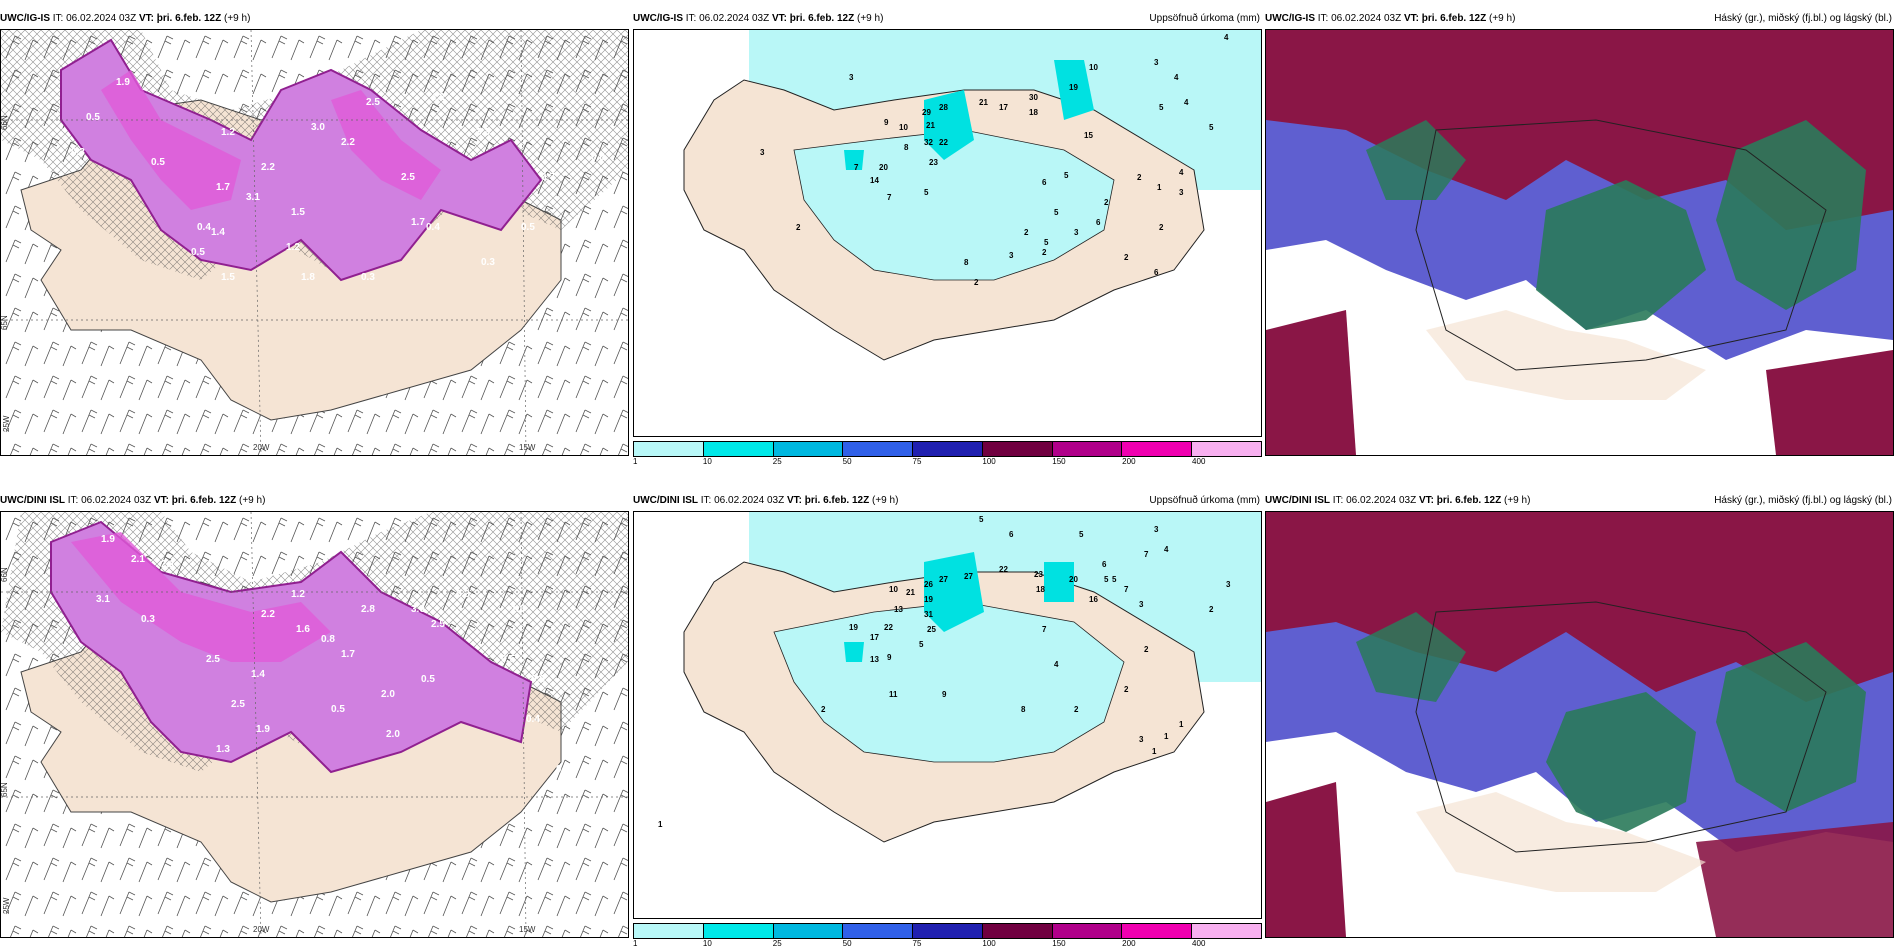  What do you see at coordinates (563, 769) in the screenshot?
I see `value-label: 0.3` at bounding box center [563, 769].